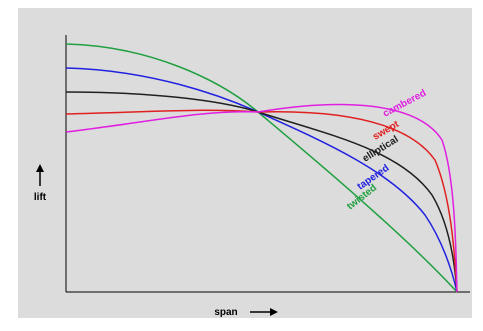 This screenshot has width=483, height=331. What do you see at coordinates (225, 312) in the screenshot?
I see `x-axis-label: span` at bounding box center [225, 312].